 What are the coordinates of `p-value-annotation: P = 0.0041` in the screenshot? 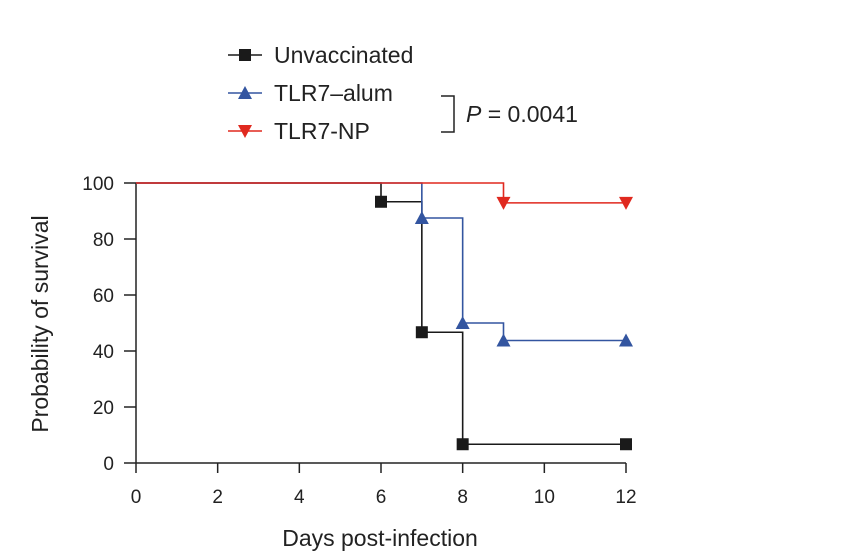 It's located at (509, 114).